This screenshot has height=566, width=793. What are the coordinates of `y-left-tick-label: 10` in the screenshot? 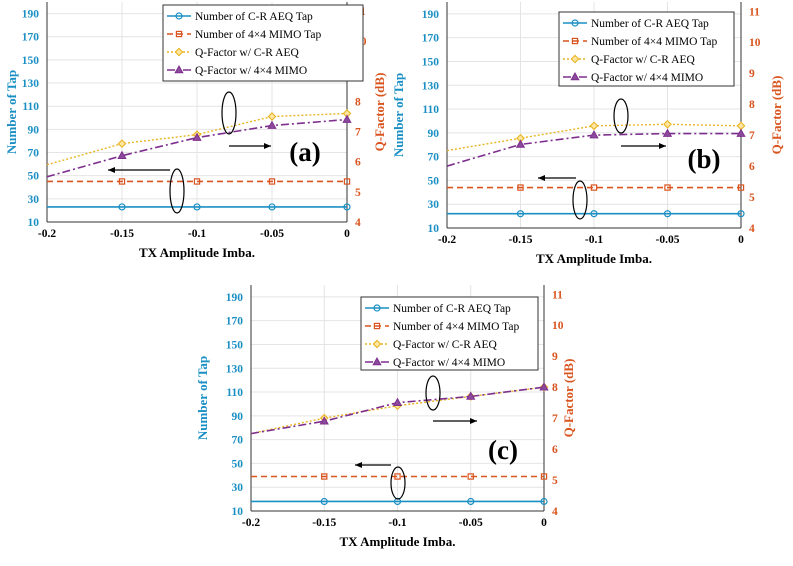 It's located at (238, 512).